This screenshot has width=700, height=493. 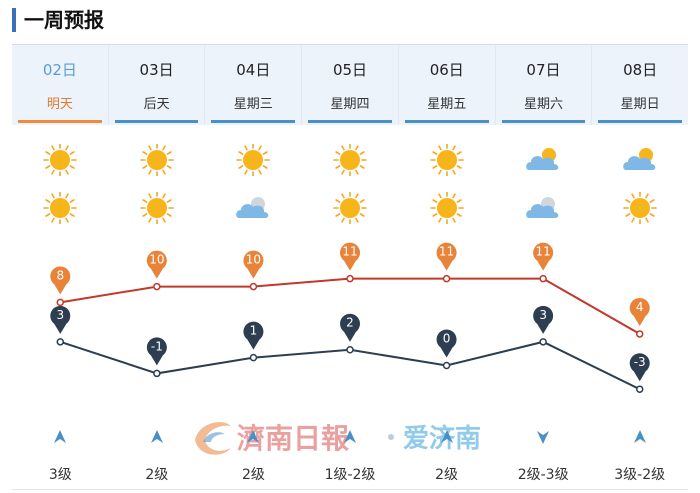 What do you see at coordinates (350, 104) in the screenshot?
I see `day-label: 星期四` at bounding box center [350, 104].